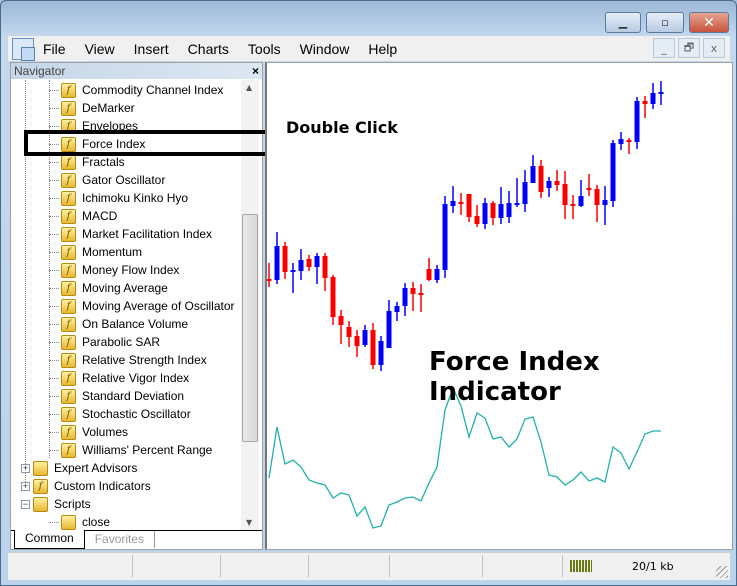 This screenshot has height=586, width=737. I want to click on navigator-close-button: ×, so click(255, 71).